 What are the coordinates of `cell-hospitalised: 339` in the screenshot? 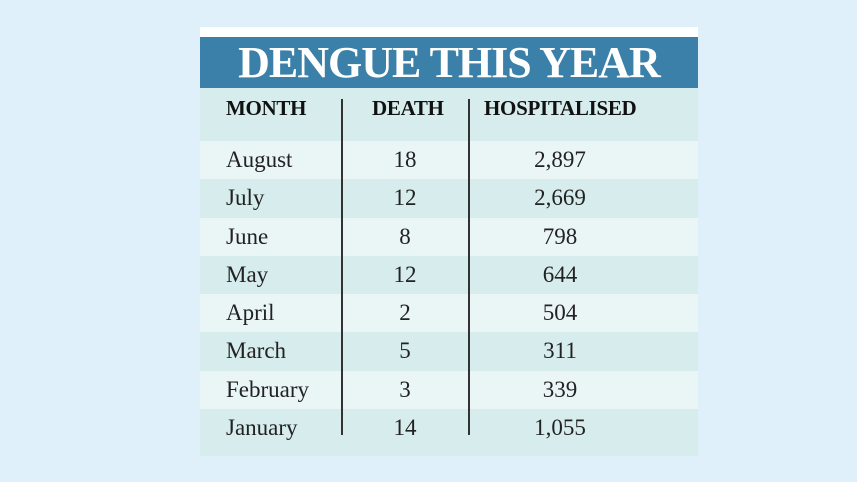 It's located at (560, 389).